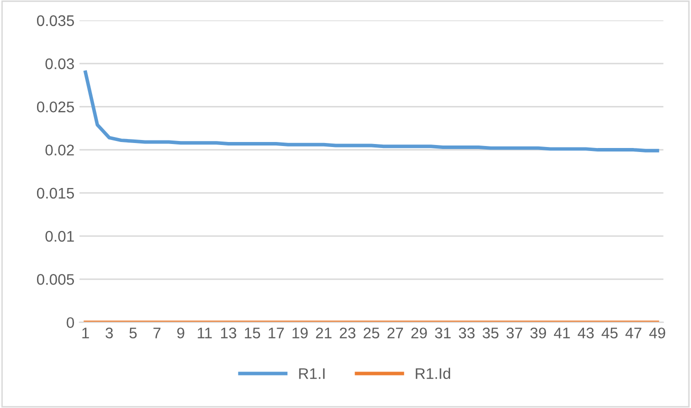  I want to click on x-tick-label: 43, so click(586, 333).